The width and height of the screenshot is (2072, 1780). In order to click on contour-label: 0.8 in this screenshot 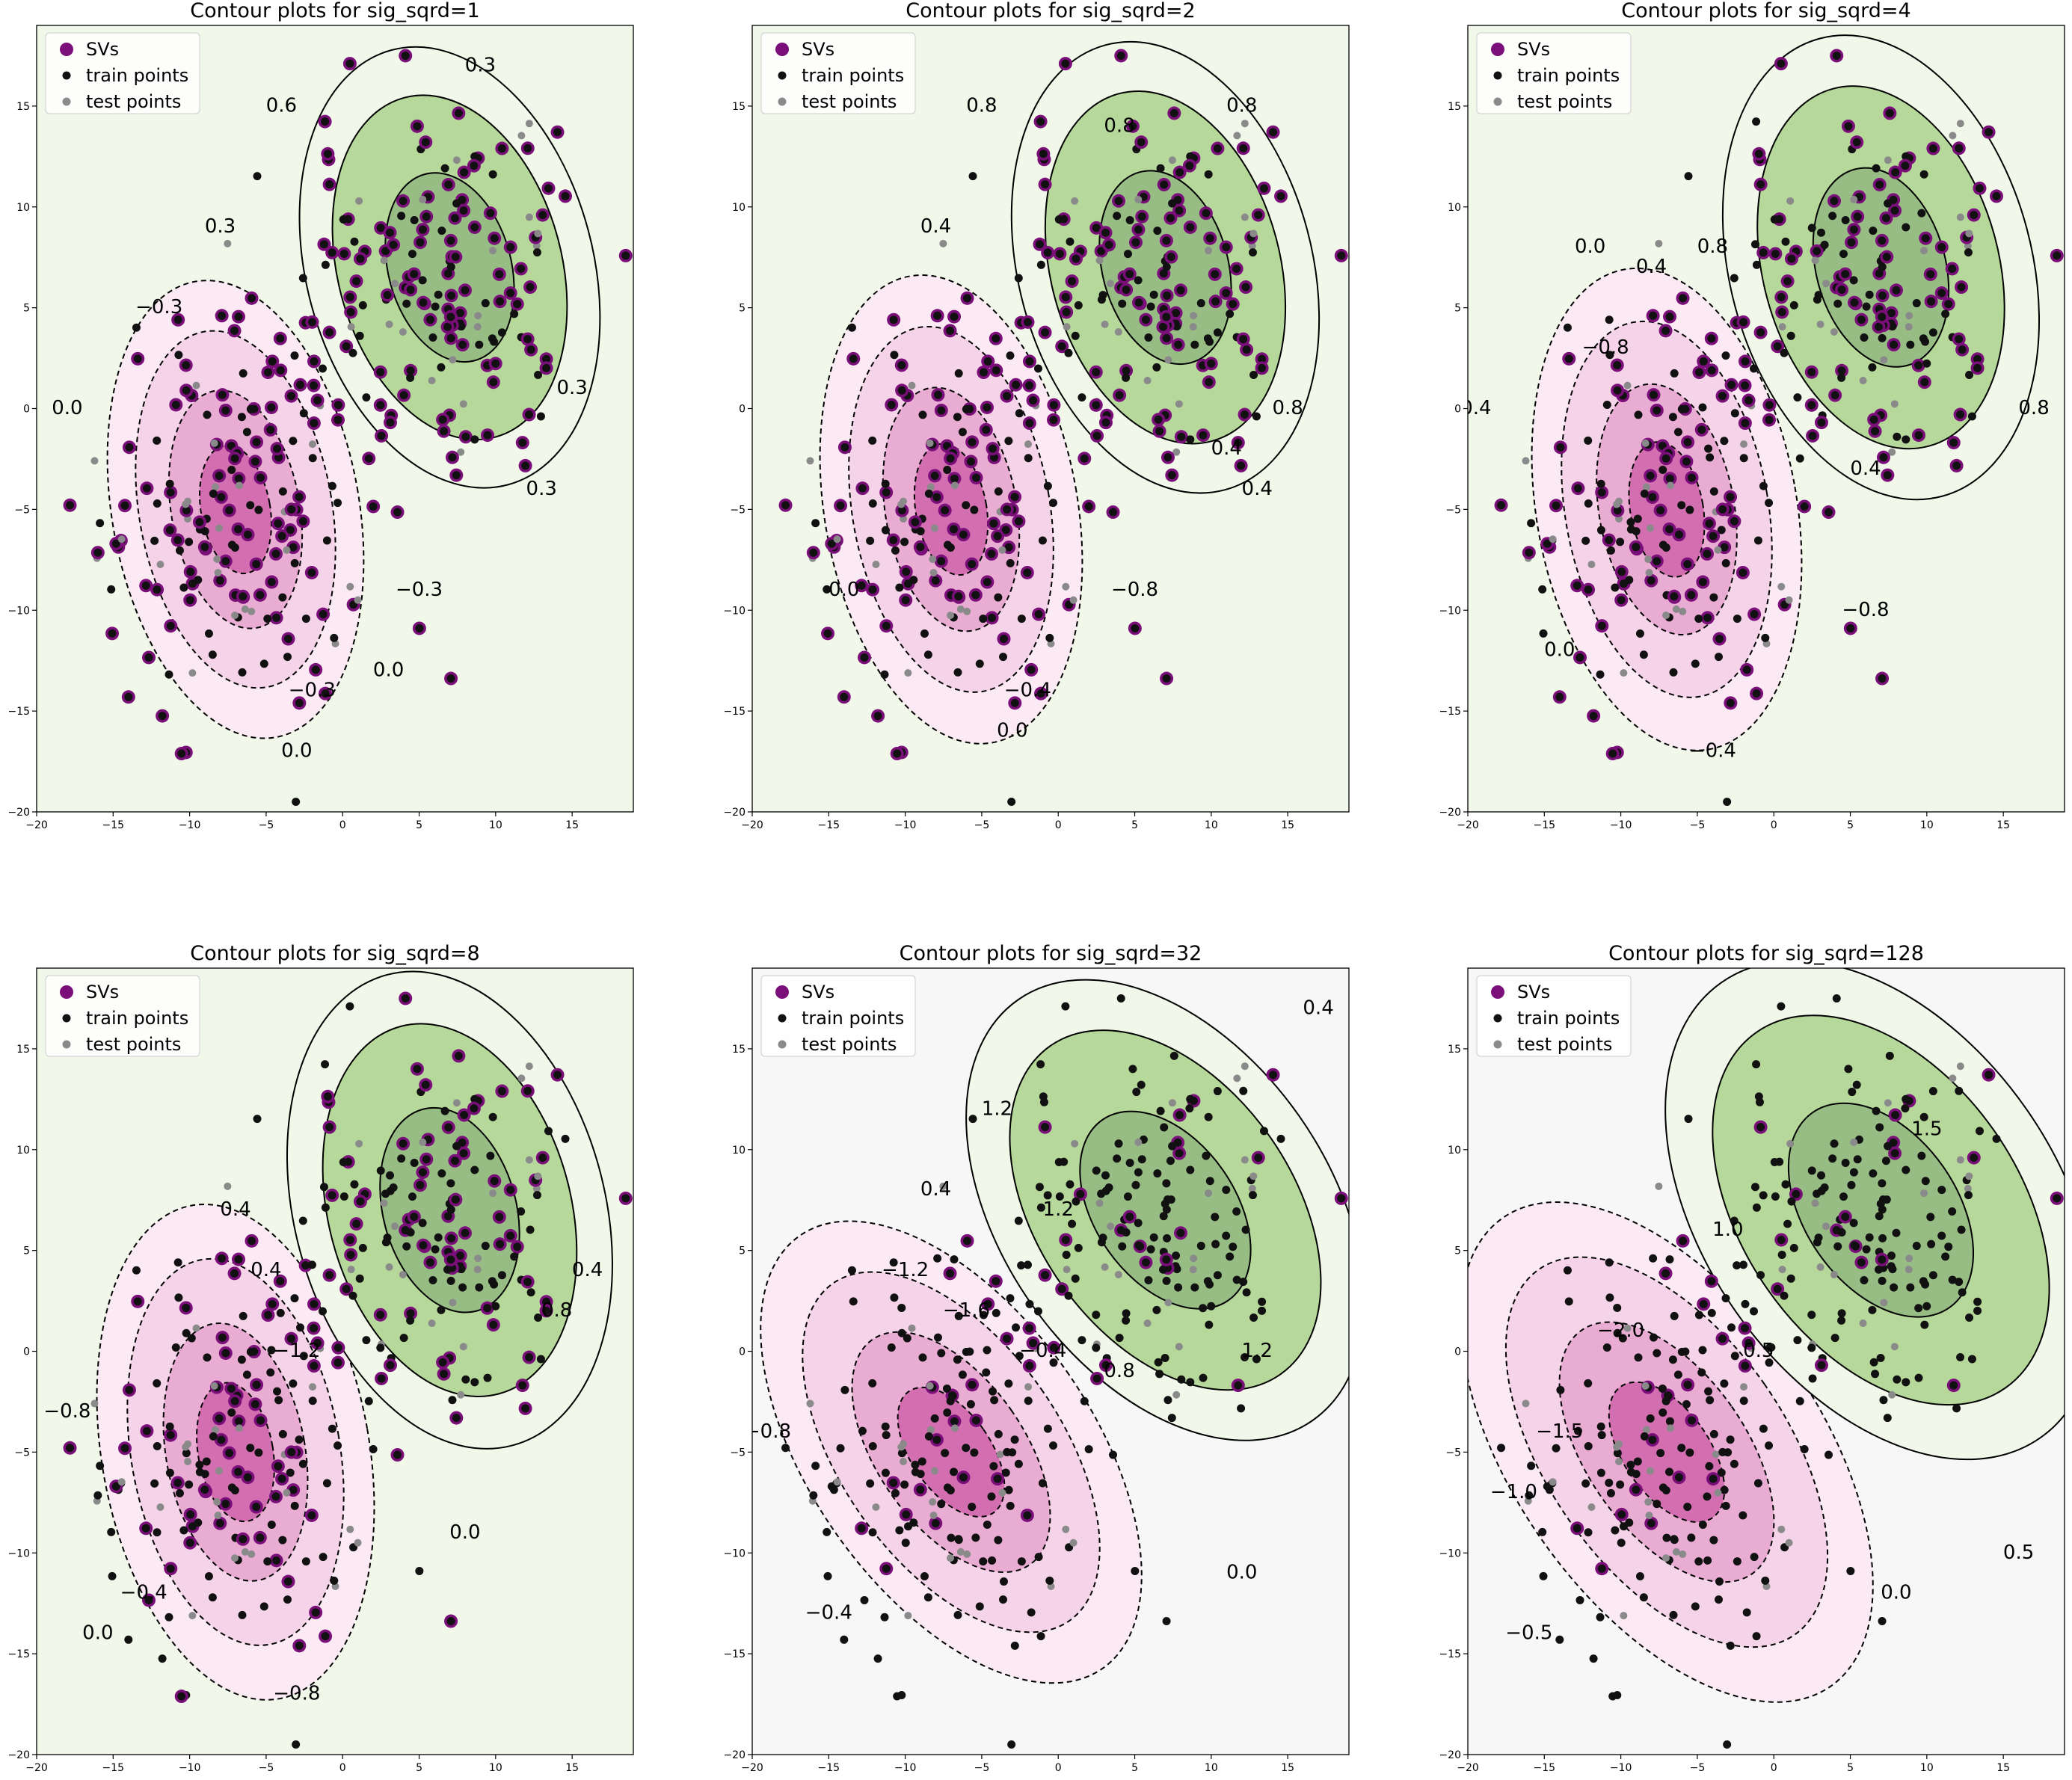, I will do `click(1712, 246)`.